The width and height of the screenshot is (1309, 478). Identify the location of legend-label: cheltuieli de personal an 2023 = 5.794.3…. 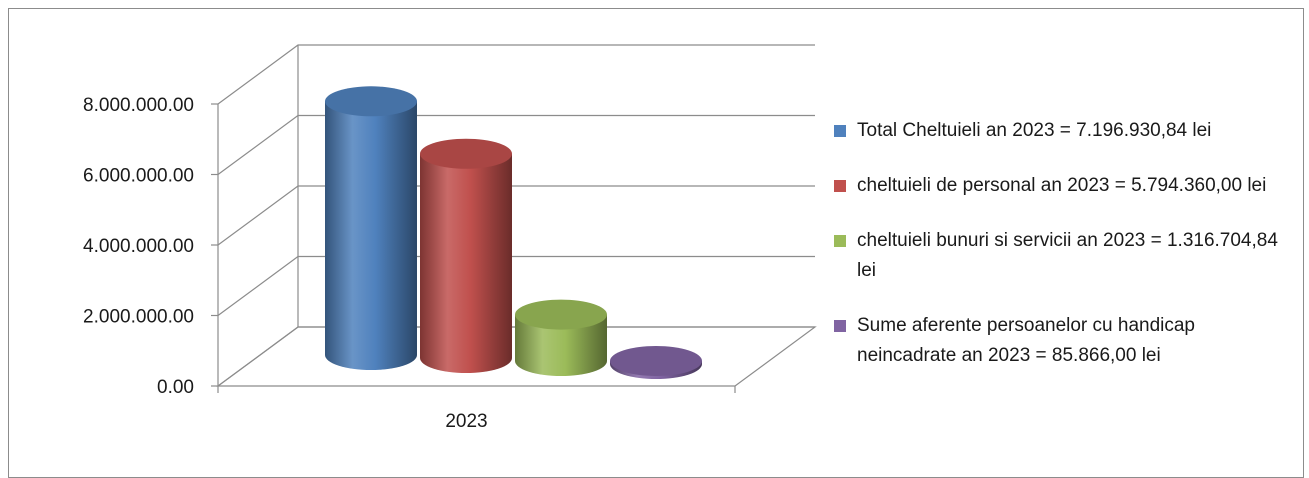
(1062, 185).